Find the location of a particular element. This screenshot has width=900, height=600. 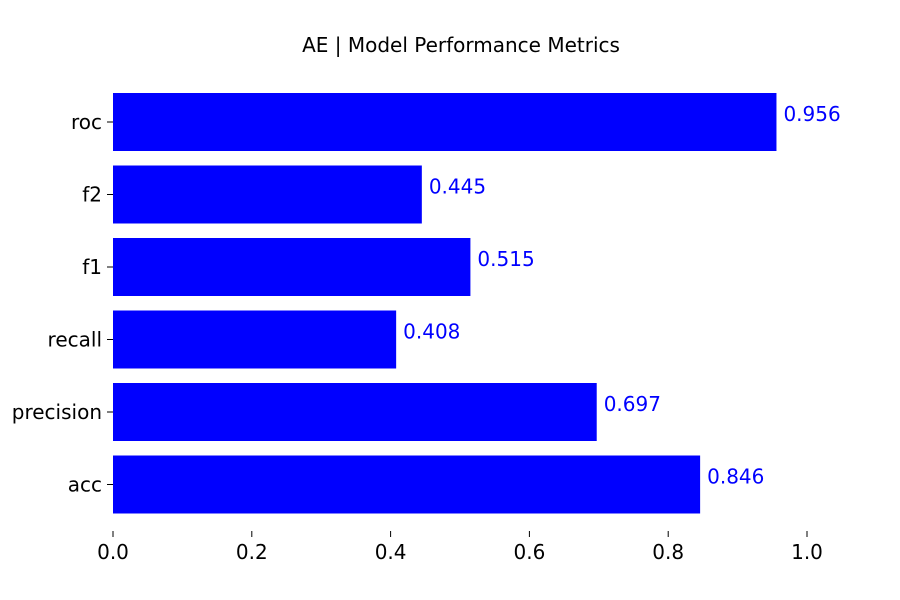

bar-f1 is located at coordinates (292, 267).